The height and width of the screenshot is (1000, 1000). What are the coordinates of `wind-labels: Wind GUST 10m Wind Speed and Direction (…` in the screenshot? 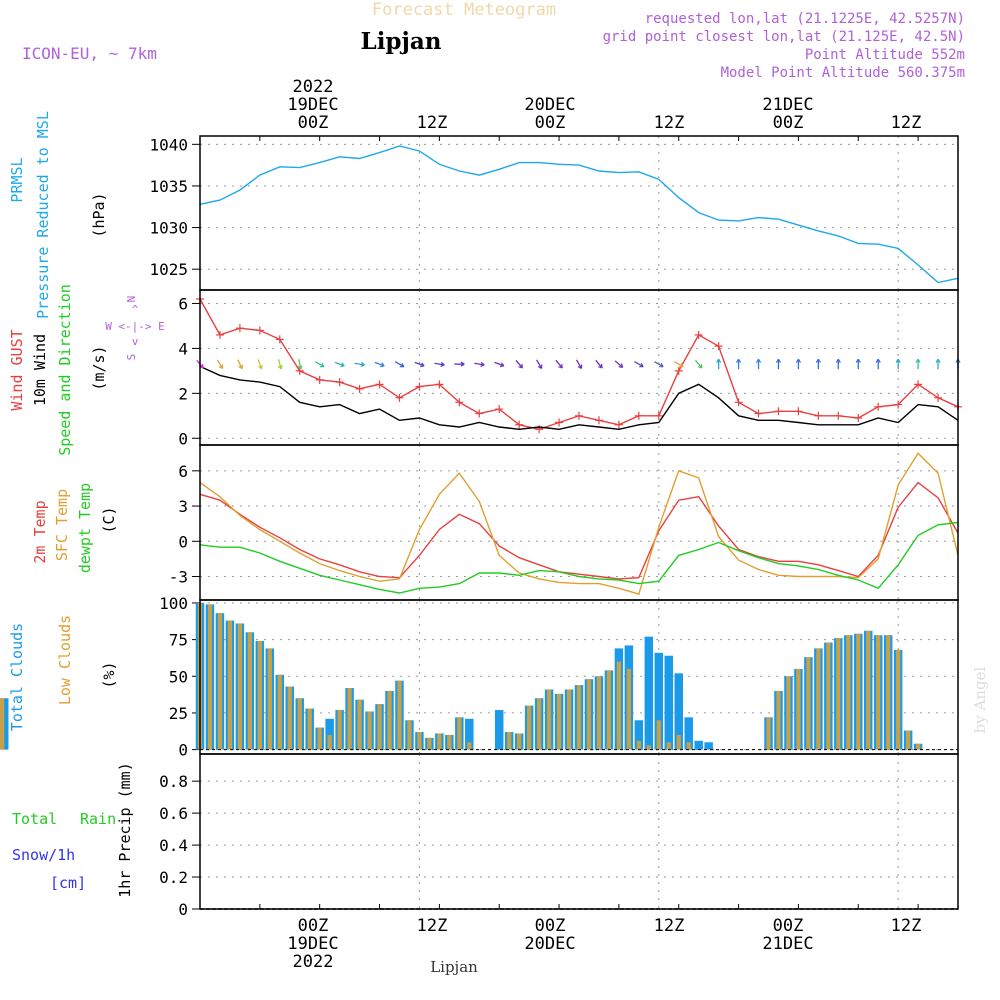 It's located at (86, 370).